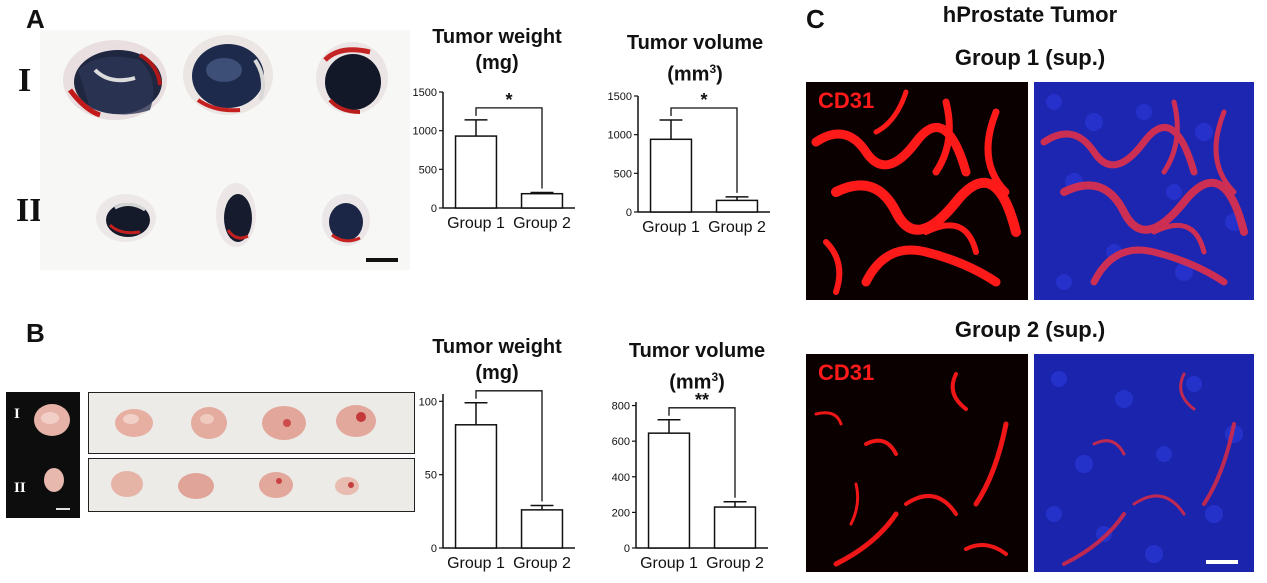  I want to click on tumor-a6, so click(346, 220).